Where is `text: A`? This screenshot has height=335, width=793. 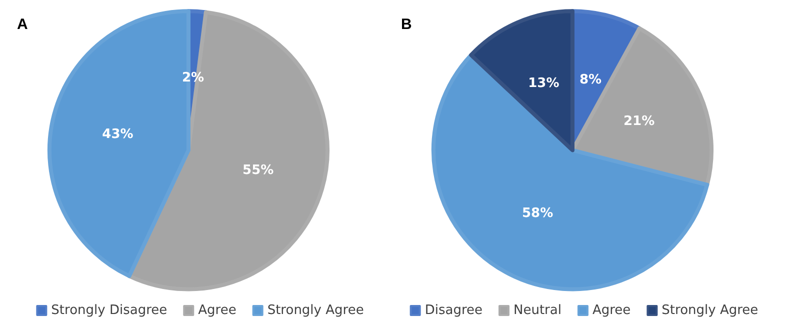 text: A is located at coordinates (22, 24).